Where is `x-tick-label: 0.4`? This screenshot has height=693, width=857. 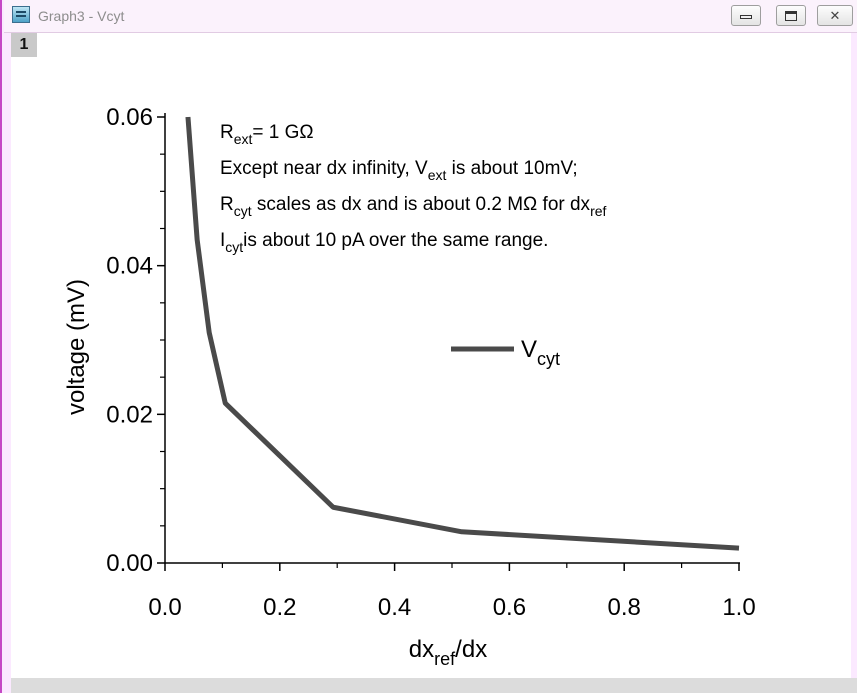
x-tick-label: 0.4 is located at coordinates (394, 607).